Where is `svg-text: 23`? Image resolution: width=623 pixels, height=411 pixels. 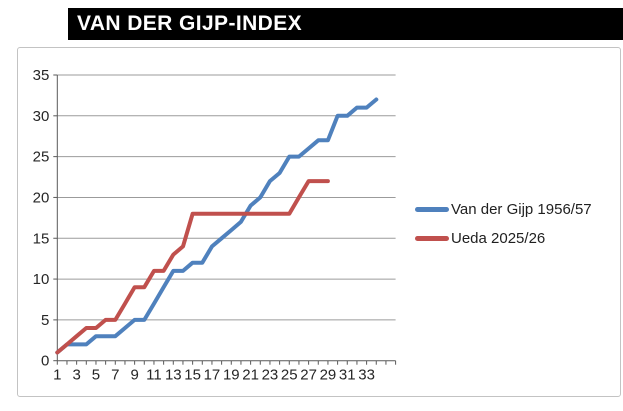 svg-text: 23 is located at coordinates (270, 375).